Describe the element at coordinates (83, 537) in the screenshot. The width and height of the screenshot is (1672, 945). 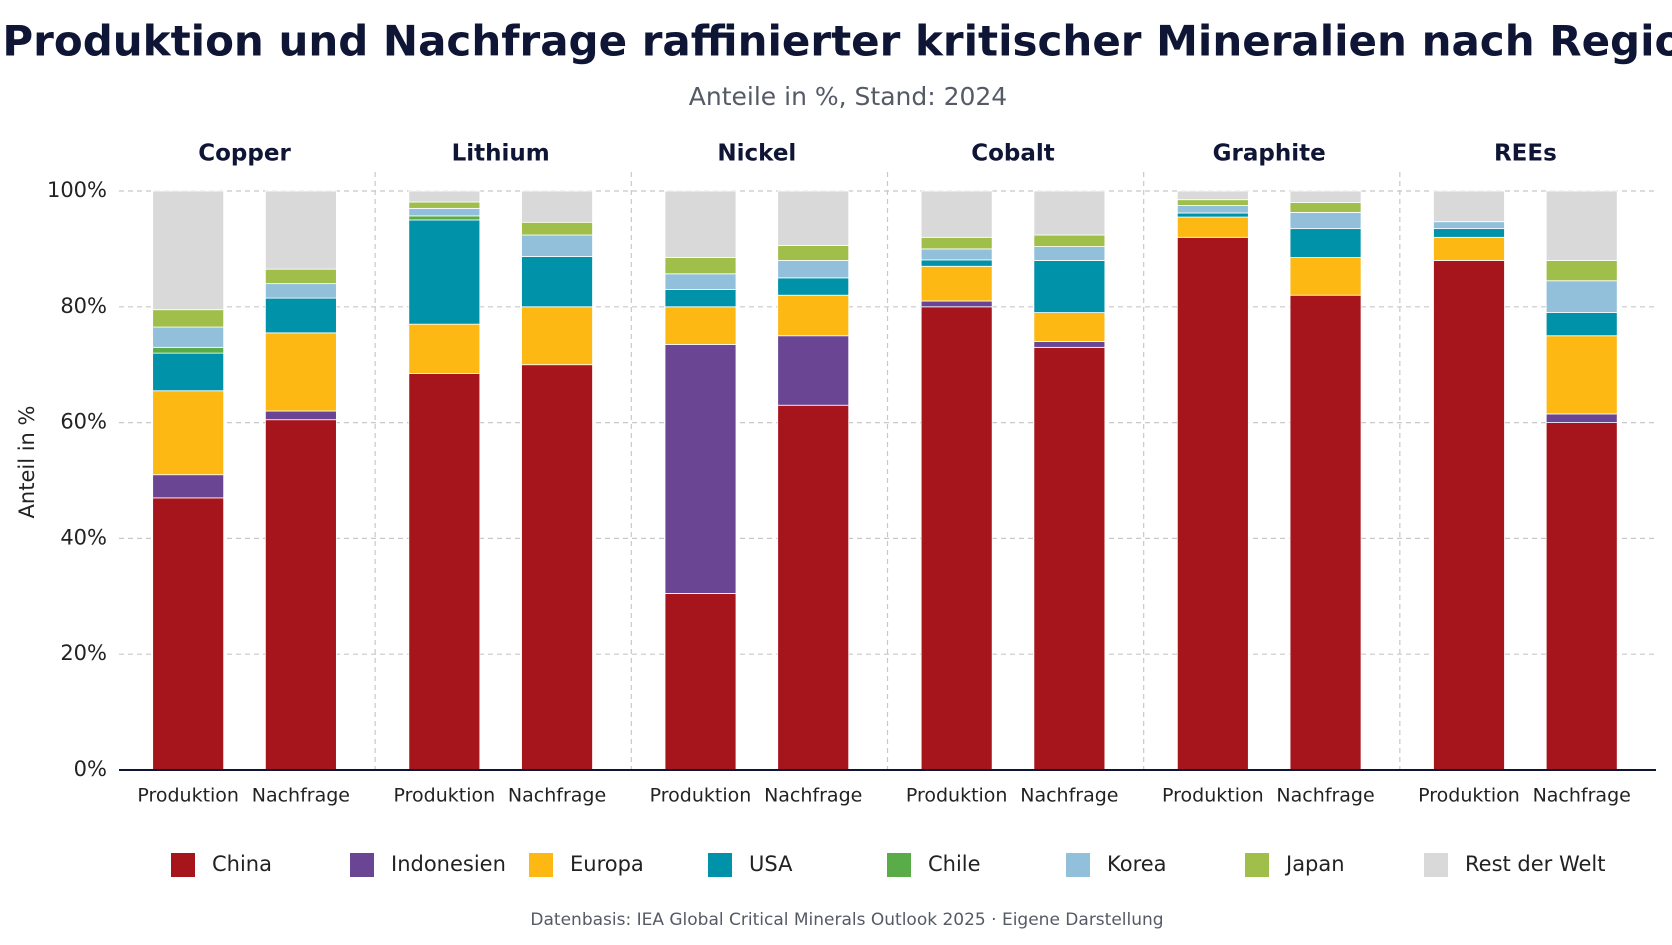
I see `y-tick-label: 40%` at that location.